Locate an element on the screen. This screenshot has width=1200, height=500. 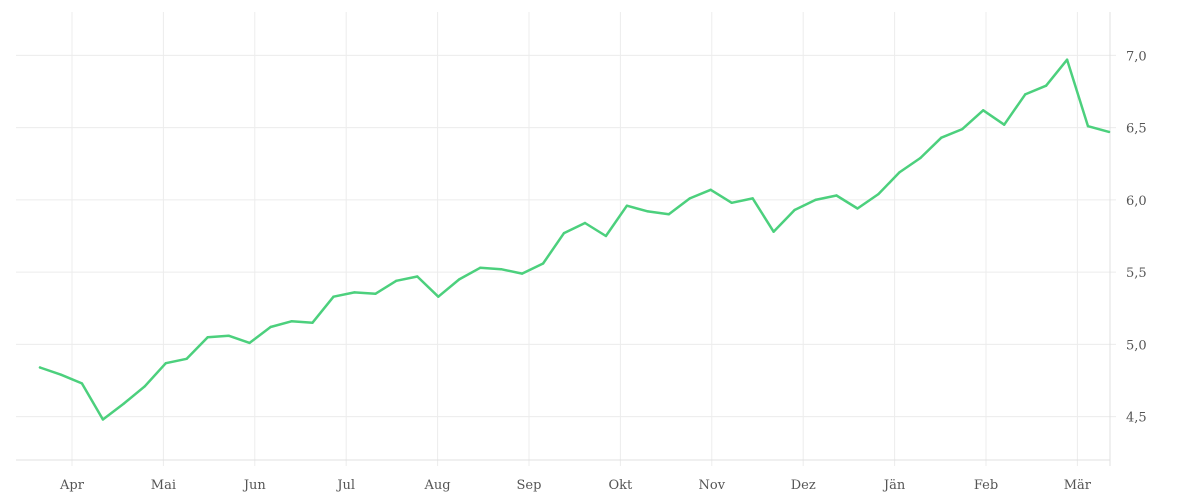
y-tick-label: 6,5 is located at coordinates (1136, 129).